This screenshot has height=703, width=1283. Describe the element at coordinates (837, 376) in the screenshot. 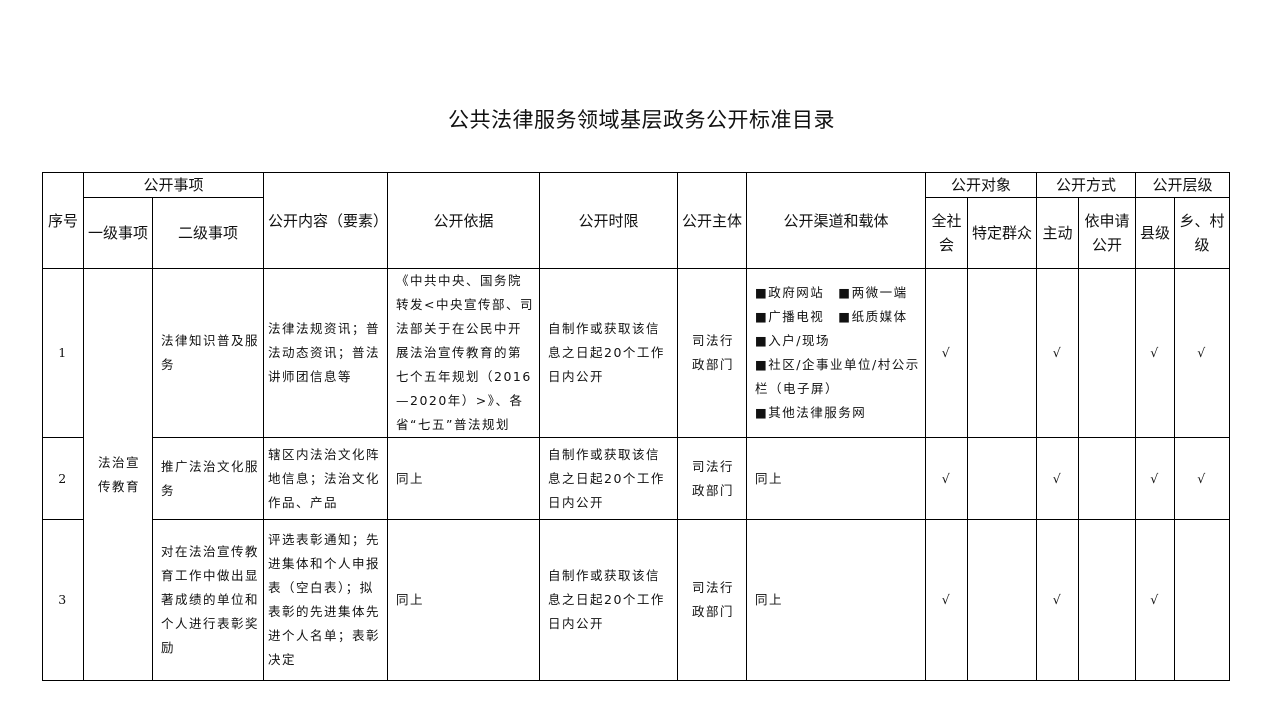

I see `channel-item: ■社区/企事业单位/村公示栏（电子屏）` at that location.